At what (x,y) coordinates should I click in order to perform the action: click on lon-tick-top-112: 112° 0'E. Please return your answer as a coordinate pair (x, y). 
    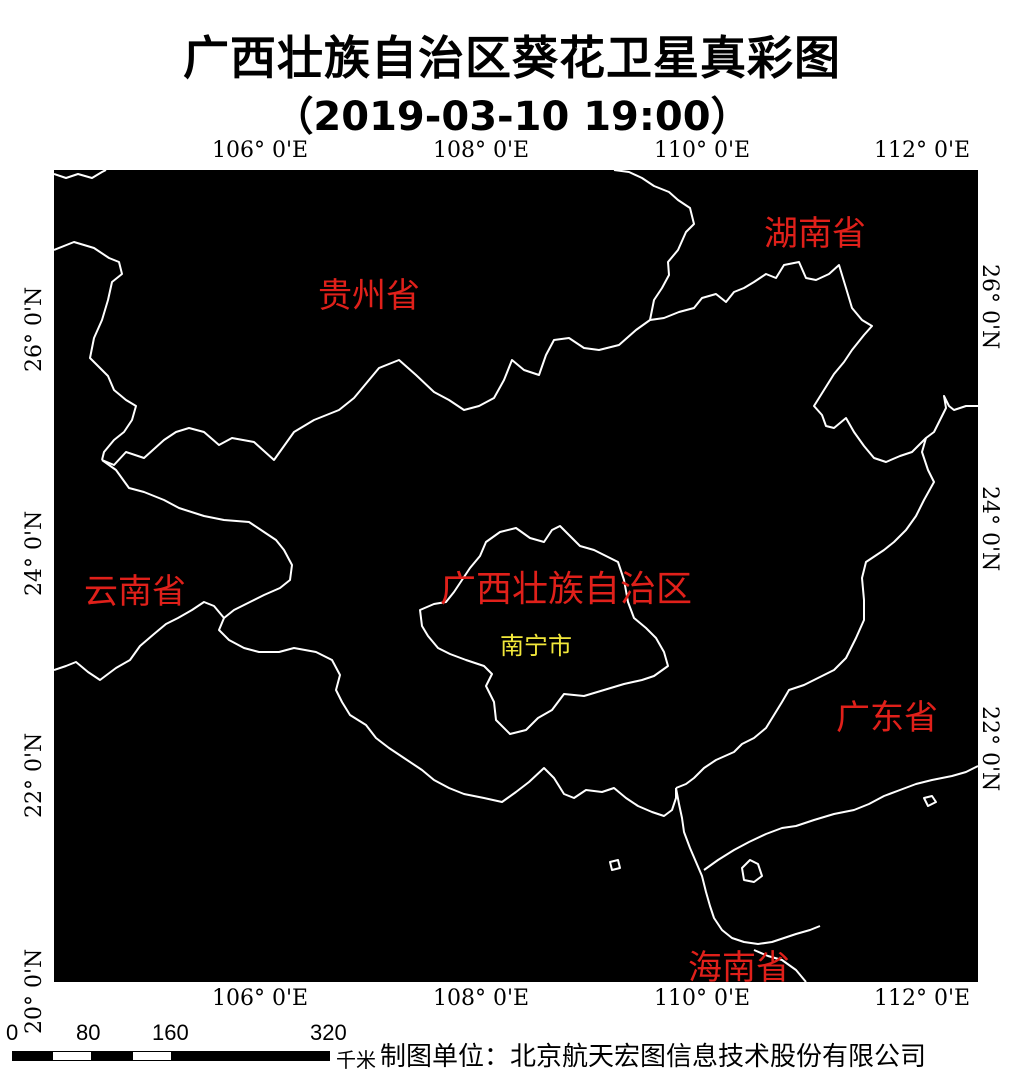
    Looking at the image, I should click on (922, 150).